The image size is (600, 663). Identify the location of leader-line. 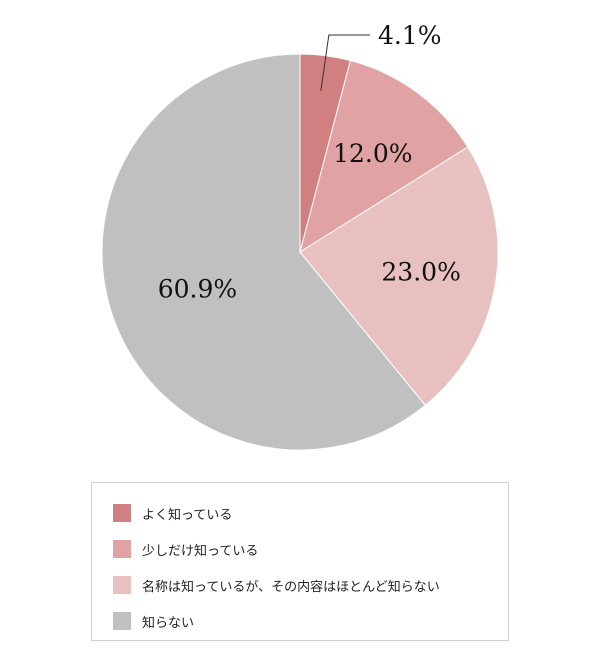
(345, 63).